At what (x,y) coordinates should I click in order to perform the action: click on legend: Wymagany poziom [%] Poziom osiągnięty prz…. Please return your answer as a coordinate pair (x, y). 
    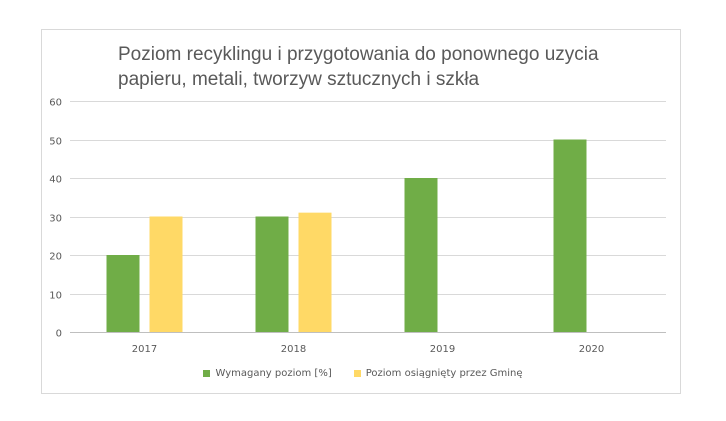
    Looking at the image, I should click on (363, 373).